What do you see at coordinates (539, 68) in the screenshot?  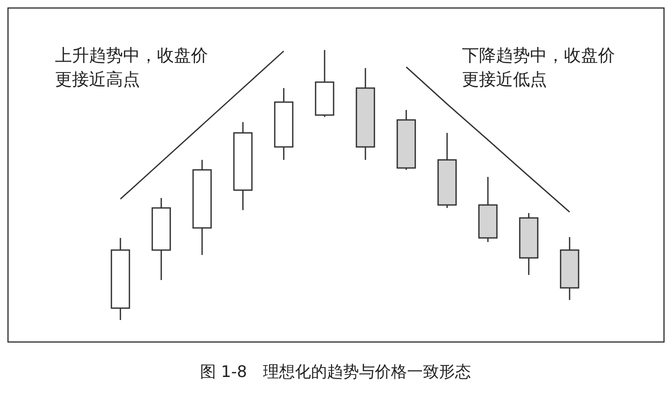 I see `annotation: 下降趋势中，收盘价更接近低点` at bounding box center [539, 68].